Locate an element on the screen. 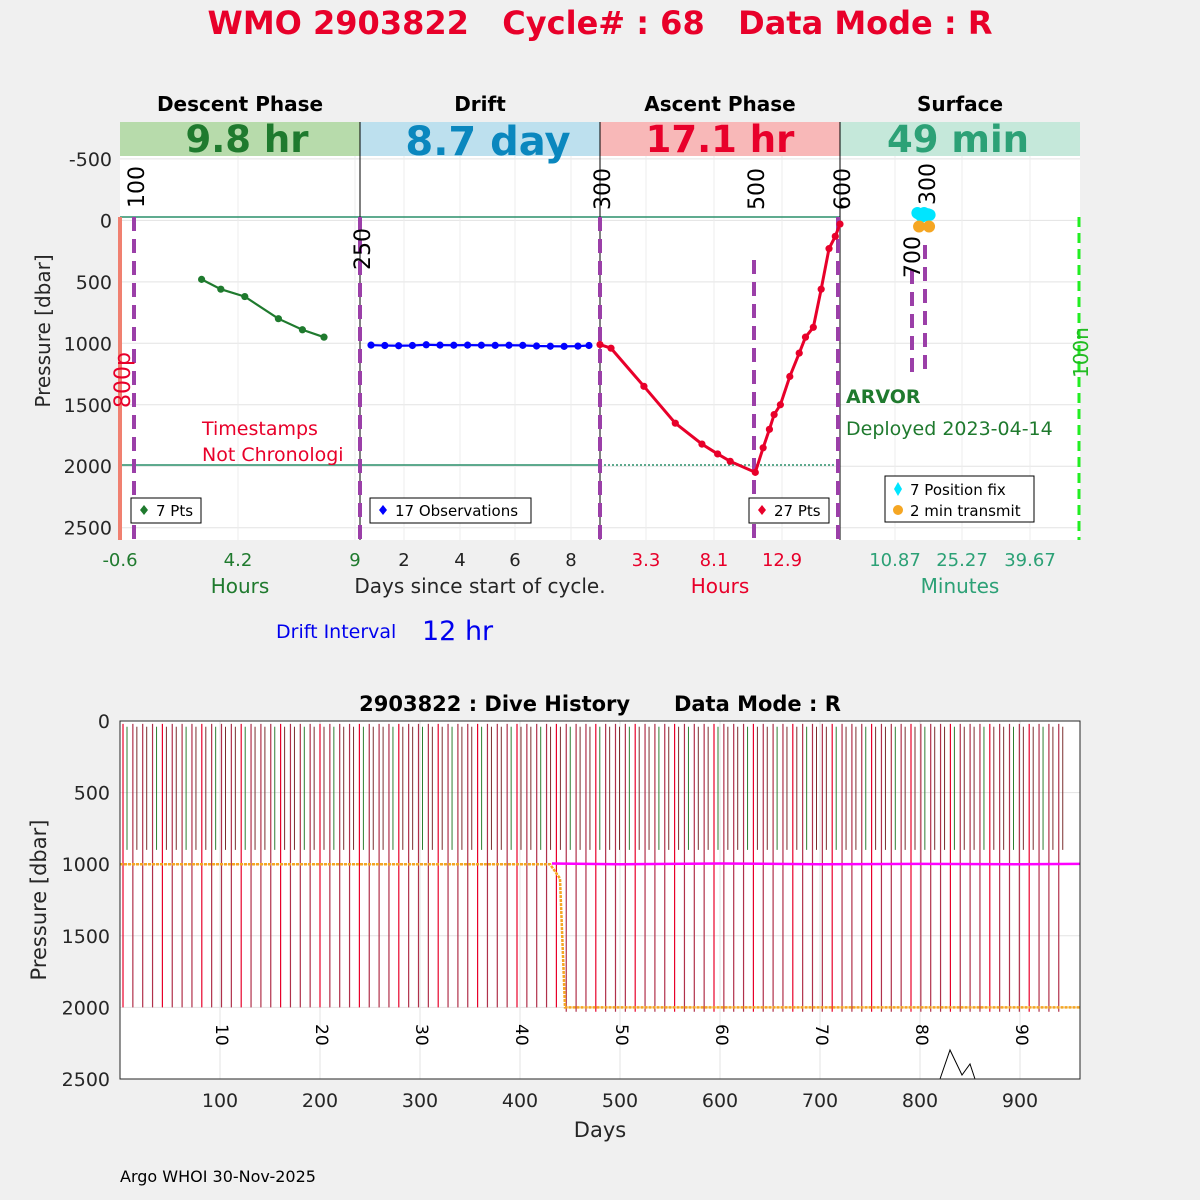  top-ytick: 1000 is located at coordinates (88, 344).